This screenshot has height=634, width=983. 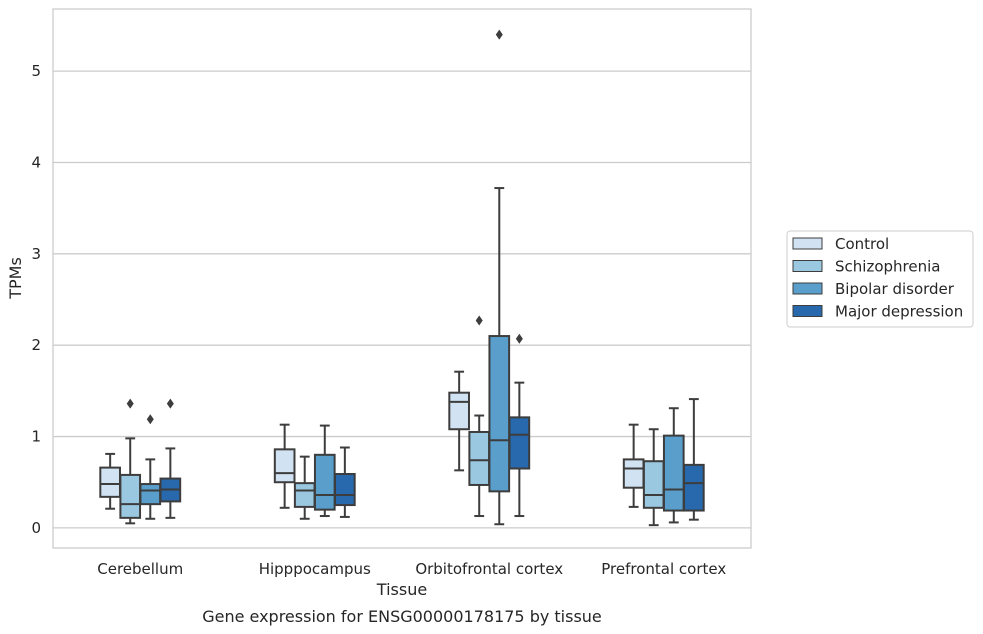 What do you see at coordinates (36, 254) in the screenshot?
I see `y-tick-label: 3` at bounding box center [36, 254].